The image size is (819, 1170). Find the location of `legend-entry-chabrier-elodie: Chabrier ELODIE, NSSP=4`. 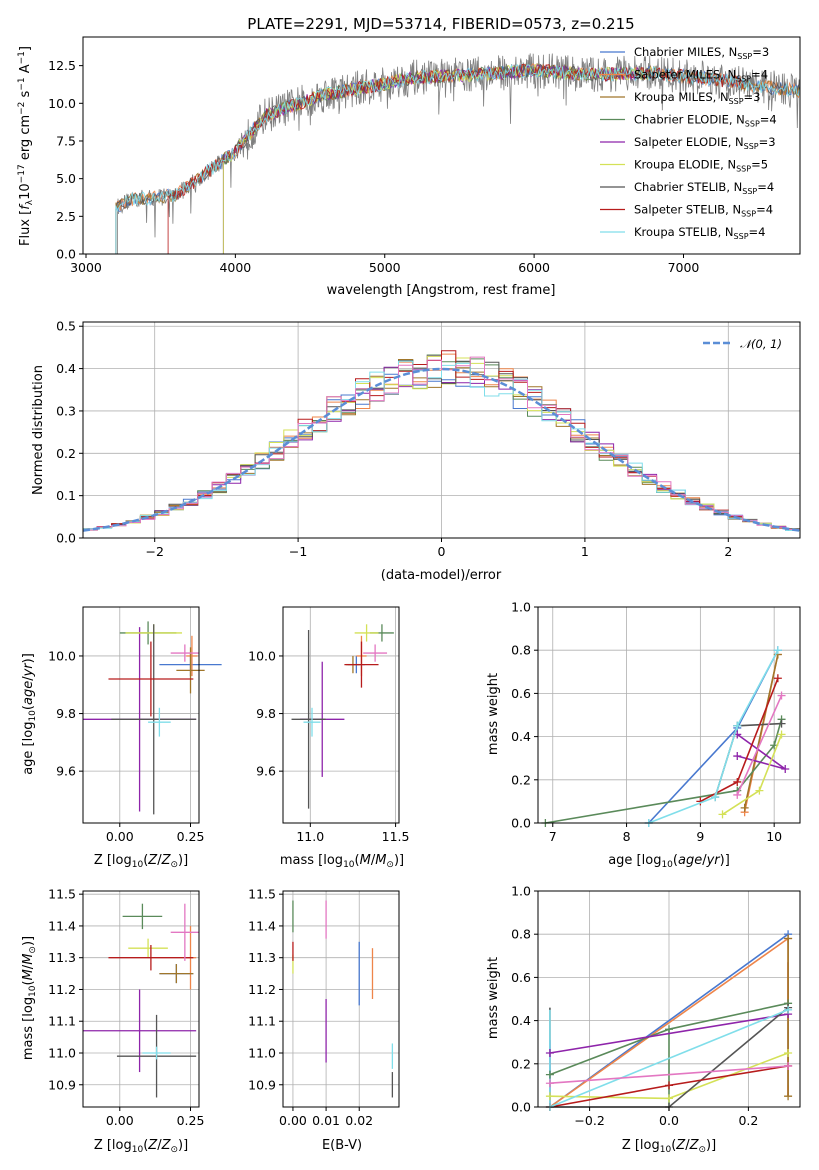

legend-entry-chabrier-elodie: Chabrier ELODIE, NSSP=4 is located at coordinates (705, 121).